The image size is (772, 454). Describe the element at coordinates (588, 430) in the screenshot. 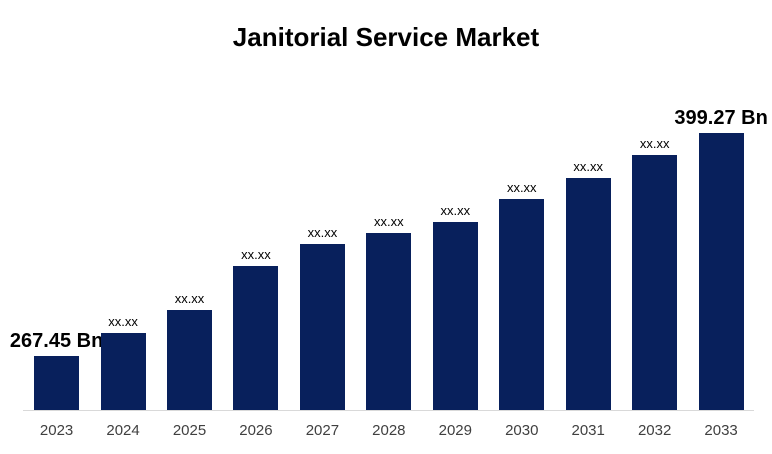

I see `x-axis-label-2031: 2031` at that location.